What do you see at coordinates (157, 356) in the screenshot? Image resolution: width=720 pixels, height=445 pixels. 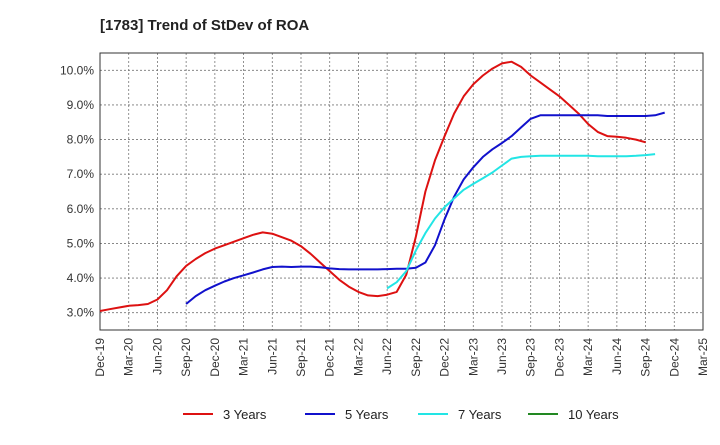 I see `x-tick-label: Jun-20` at bounding box center [157, 356].